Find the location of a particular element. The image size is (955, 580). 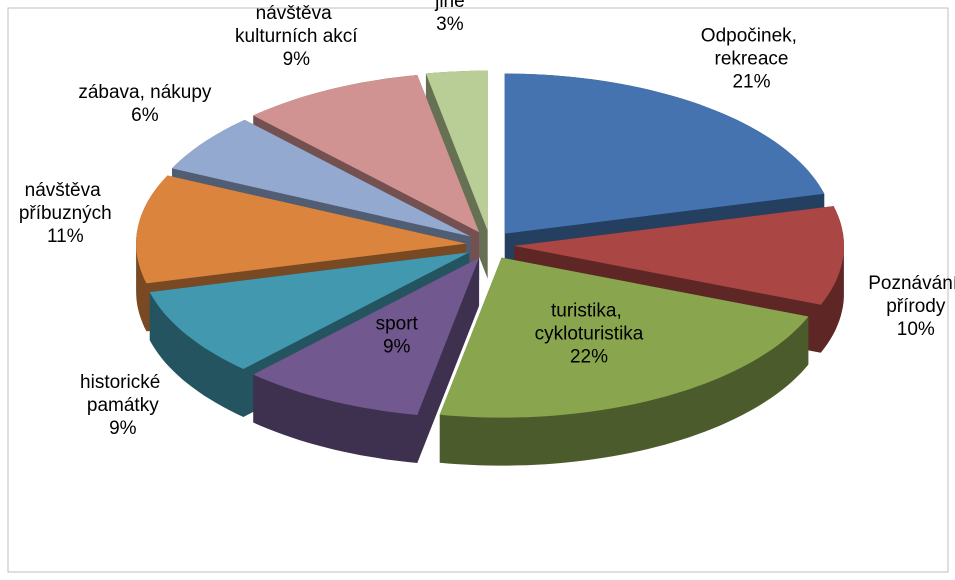

category-label-line: sport is located at coordinates (397, 324).